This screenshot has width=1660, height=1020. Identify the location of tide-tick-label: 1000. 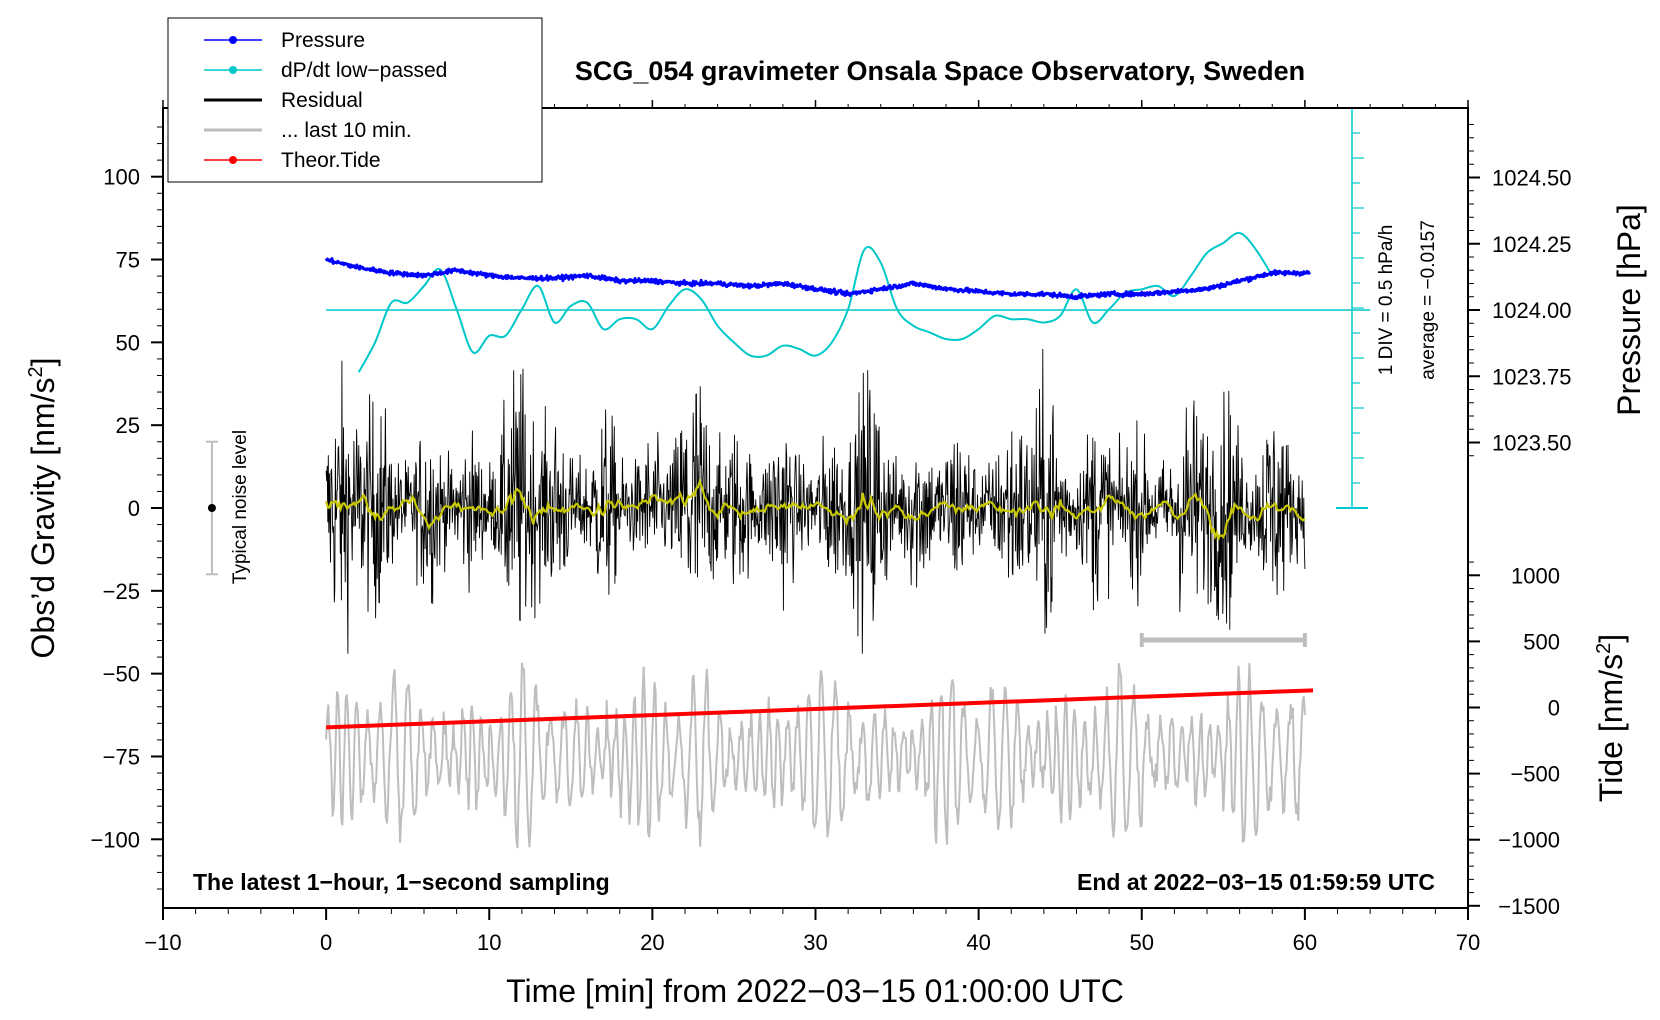
(1535, 575).